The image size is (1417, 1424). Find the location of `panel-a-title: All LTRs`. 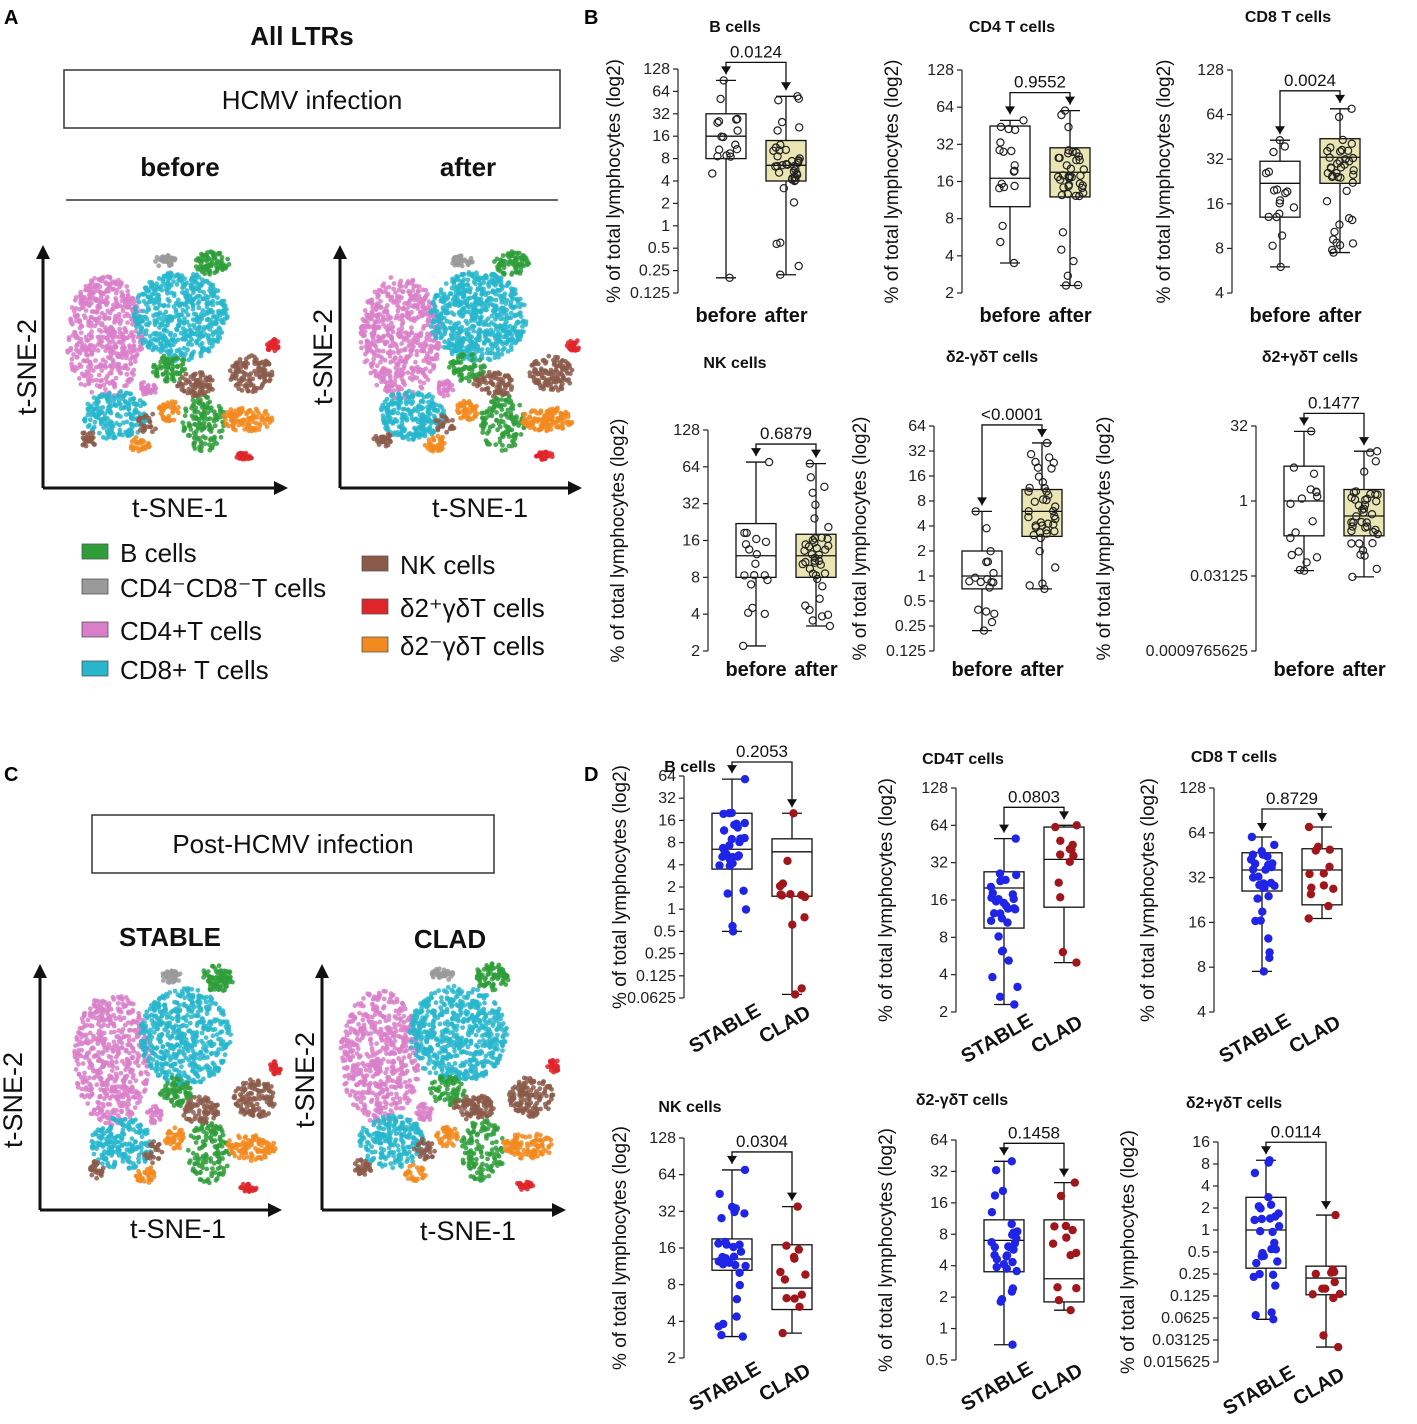

panel-a-title: All LTRs is located at coordinates (302, 36).